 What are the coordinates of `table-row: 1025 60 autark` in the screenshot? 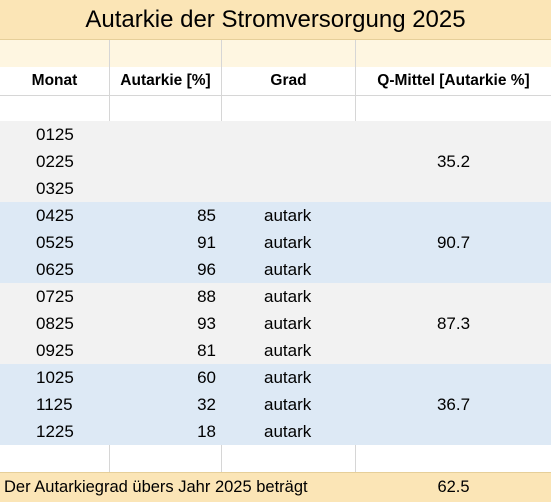 It's located at (275, 377).